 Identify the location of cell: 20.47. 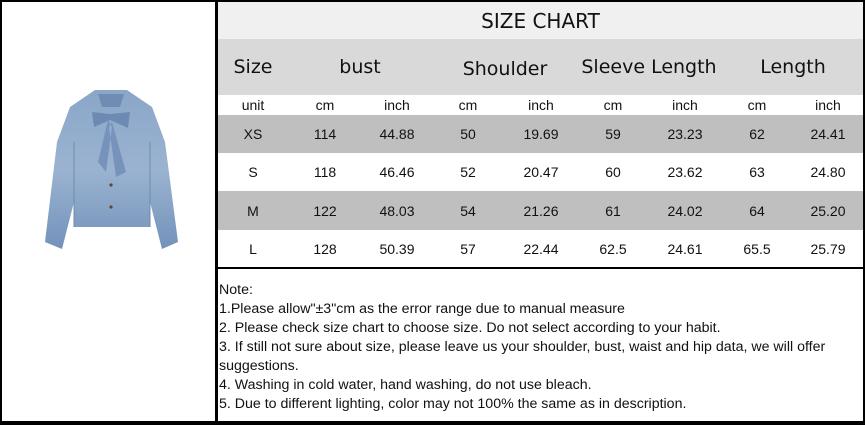
(541, 172).